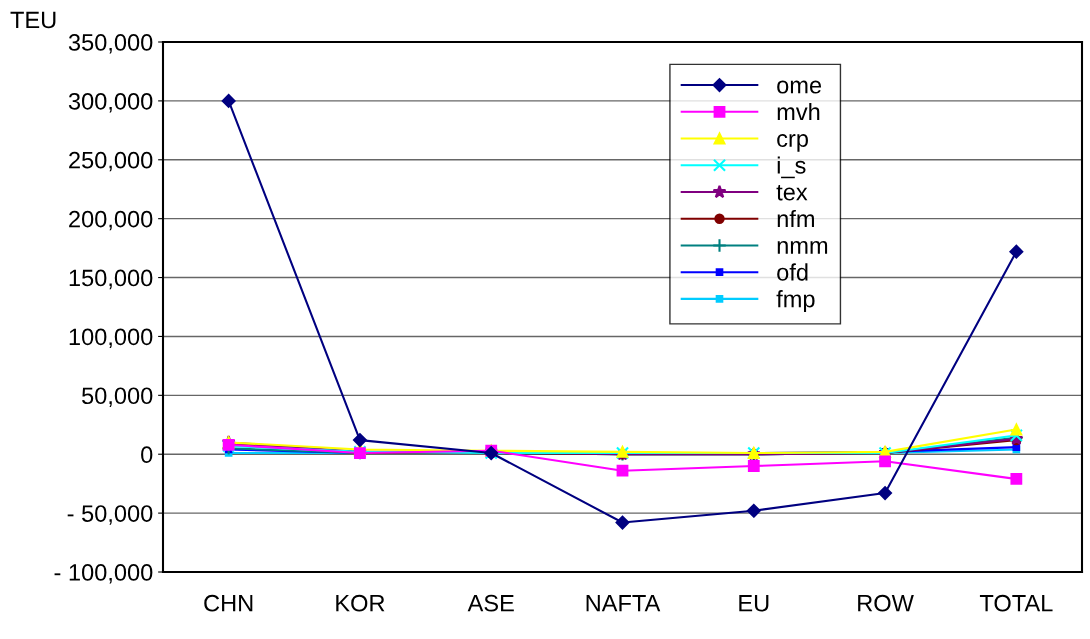  Describe the element at coordinates (791, 167) in the screenshot. I see `legend-label: i_s` at that location.